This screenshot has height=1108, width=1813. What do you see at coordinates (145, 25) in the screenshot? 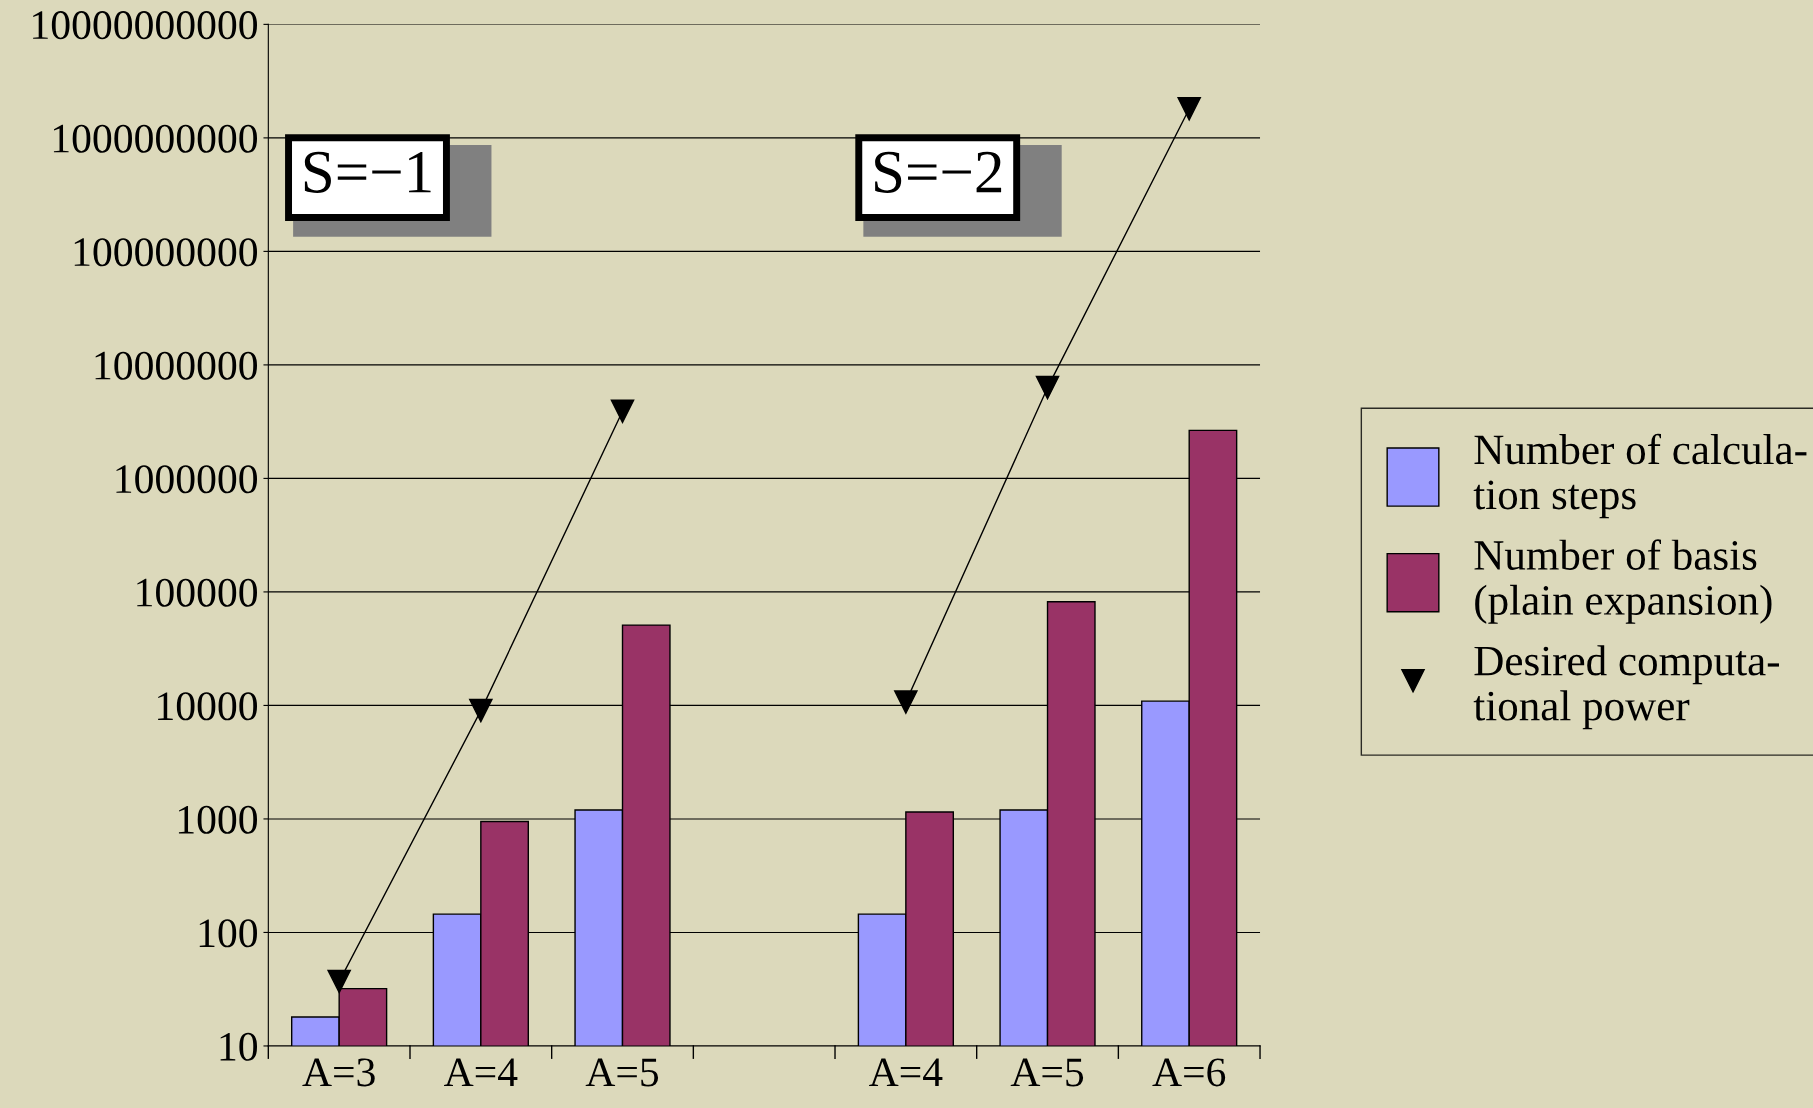
I see `y-tick-label: 10000000000` at bounding box center [145, 25].